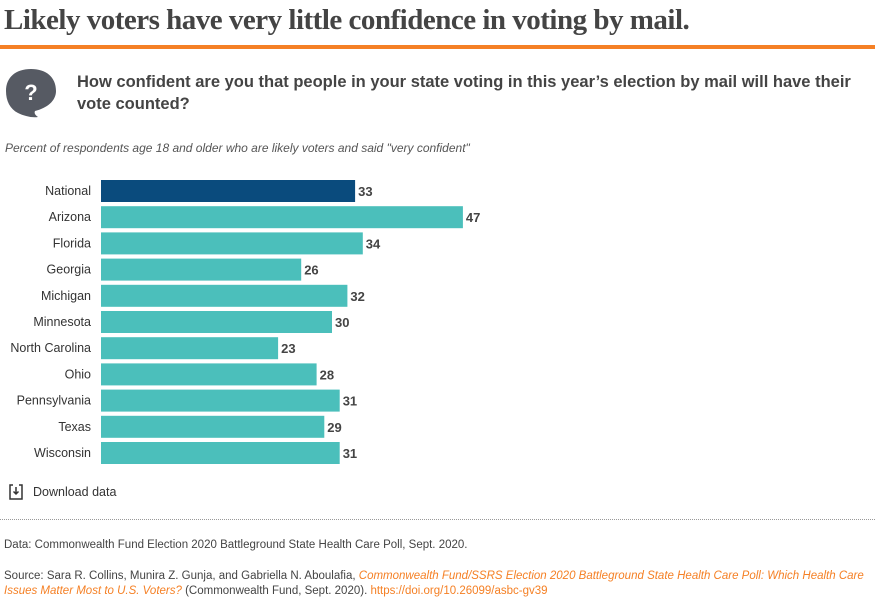 This screenshot has width=875, height=600. What do you see at coordinates (209, 374) in the screenshot?
I see `bar-ohio` at bounding box center [209, 374].